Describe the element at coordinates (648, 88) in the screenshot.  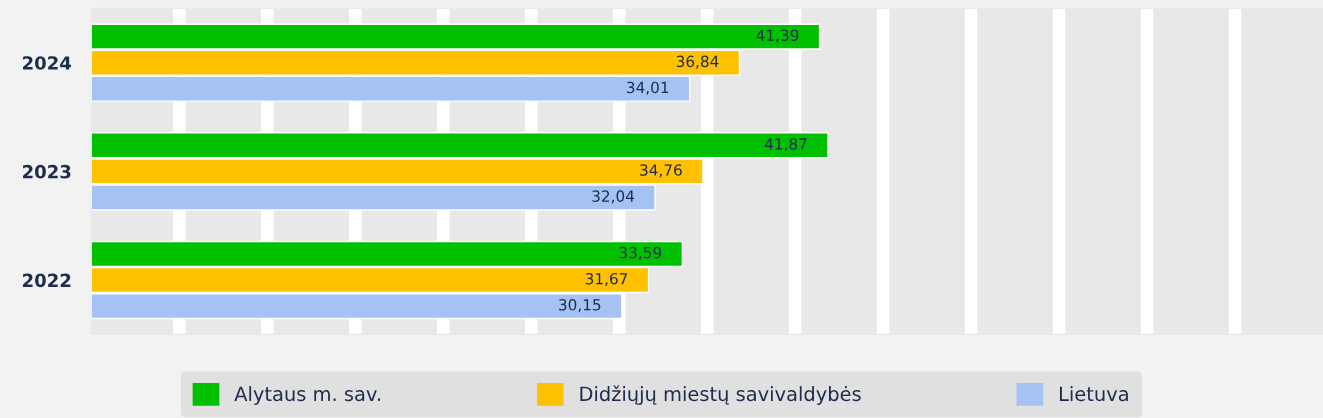
I see `data-label: 34,01` at that location.